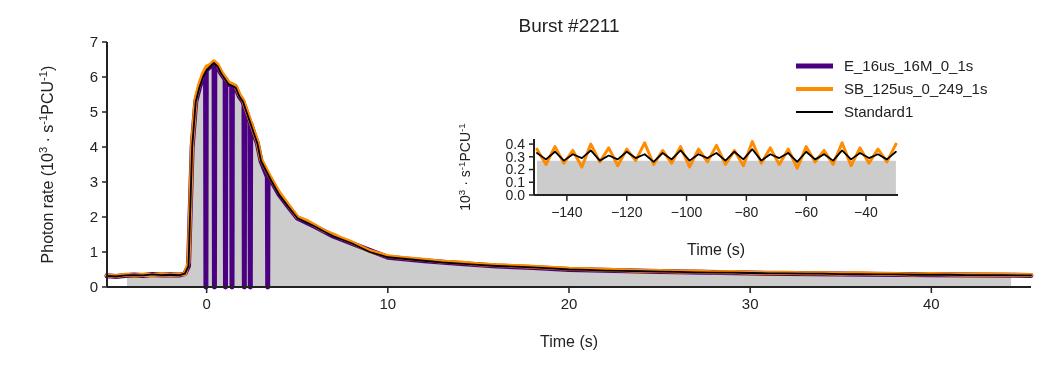  What do you see at coordinates (931, 303) in the screenshot?
I see `x-tick-label: 40` at bounding box center [931, 303].